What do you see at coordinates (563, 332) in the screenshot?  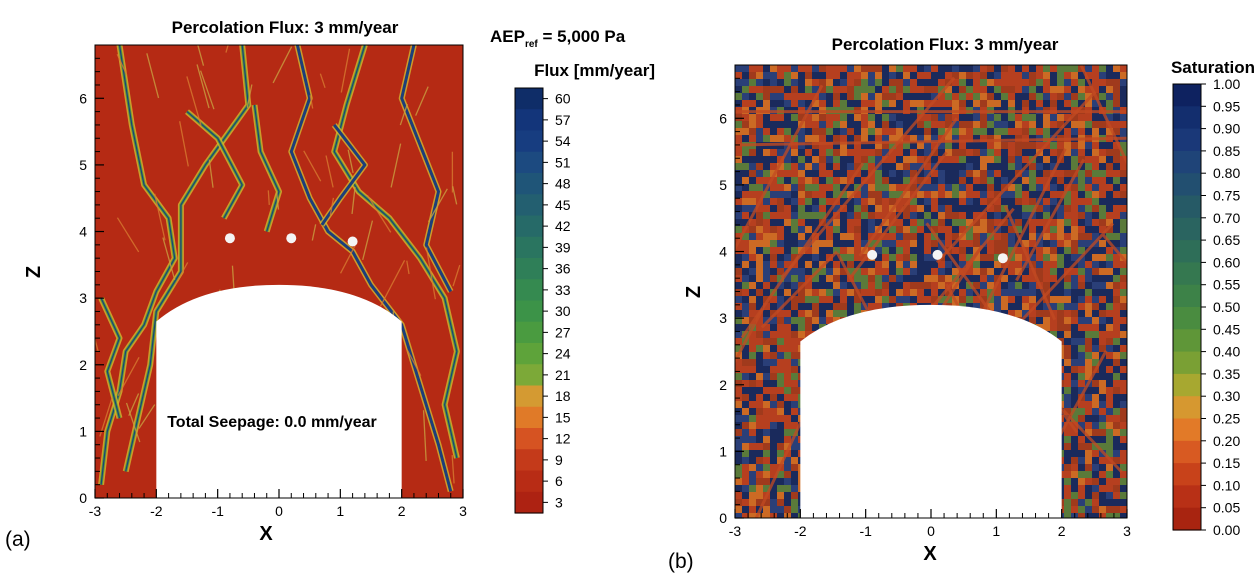 I see `colorbar-tick-label: 27` at bounding box center [563, 332].